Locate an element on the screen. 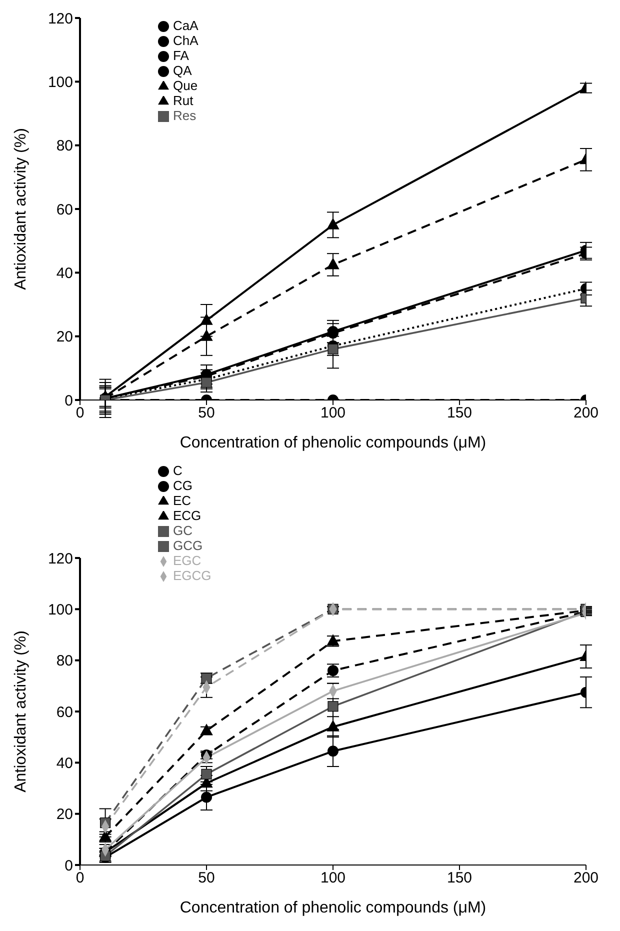 The image size is (620, 931). legend-label: CG is located at coordinates (182, 485).